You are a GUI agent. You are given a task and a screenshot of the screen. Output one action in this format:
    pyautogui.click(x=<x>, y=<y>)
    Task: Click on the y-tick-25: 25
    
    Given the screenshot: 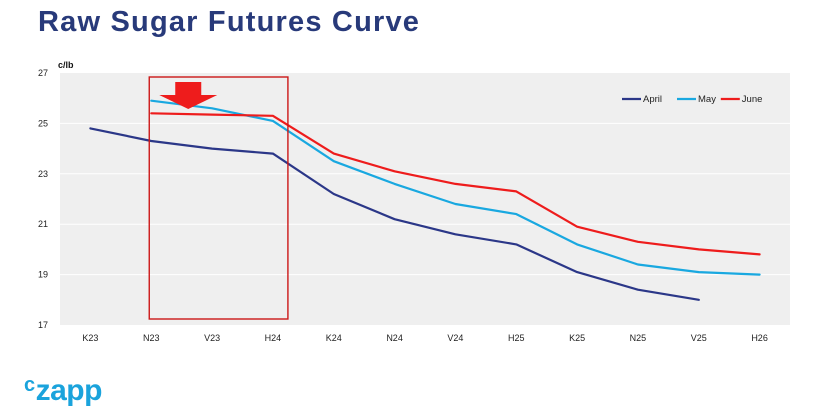 What is the action you would take?
    pyautogui.click(x=43, y=123)
    